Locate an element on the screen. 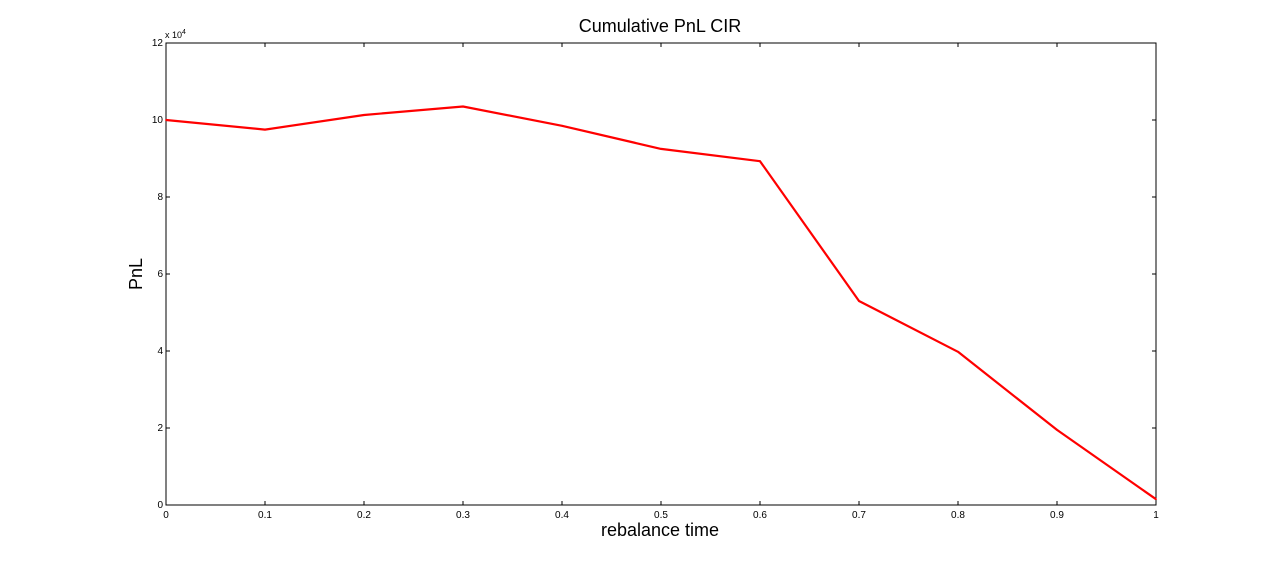 The height and width of the screenshot is (567, 1277). y-tick-label: 2 is located at coordinates (160, 428).